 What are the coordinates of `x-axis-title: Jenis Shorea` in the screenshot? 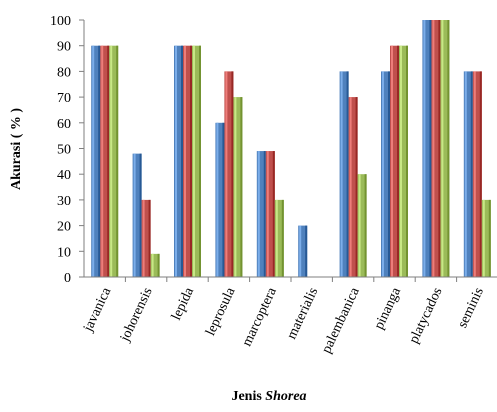 It's located at (268, 396).